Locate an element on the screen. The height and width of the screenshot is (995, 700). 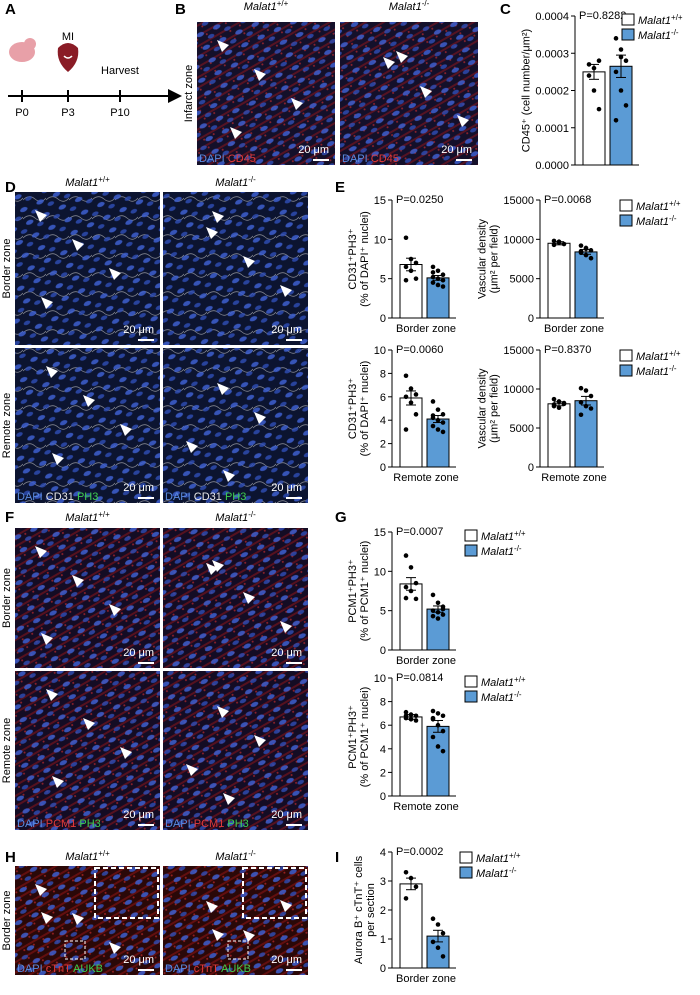
y-tick-label: 0 is located at coordinates (383, 969).